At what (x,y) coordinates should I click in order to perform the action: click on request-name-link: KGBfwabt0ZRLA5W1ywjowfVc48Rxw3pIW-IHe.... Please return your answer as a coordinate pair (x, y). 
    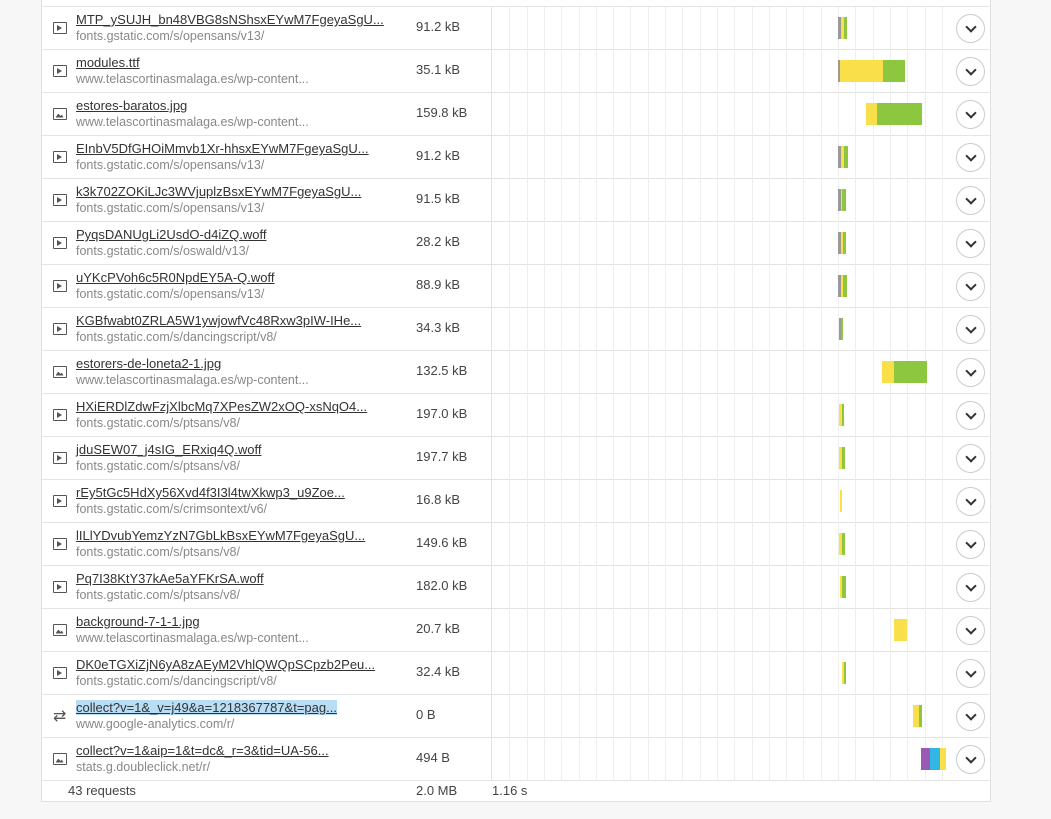
    Looking at the image, I should click on (219, 320).